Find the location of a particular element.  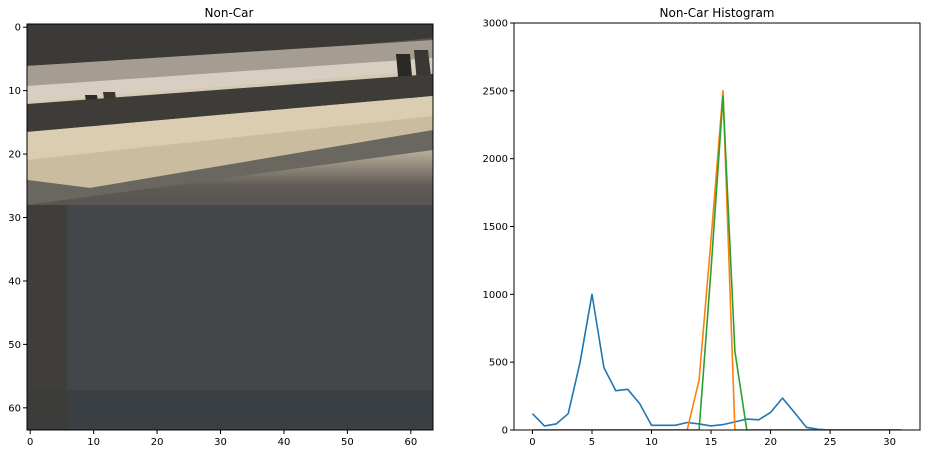

histogram-x-tick-label: 30 is located at coordinates (889, 442).